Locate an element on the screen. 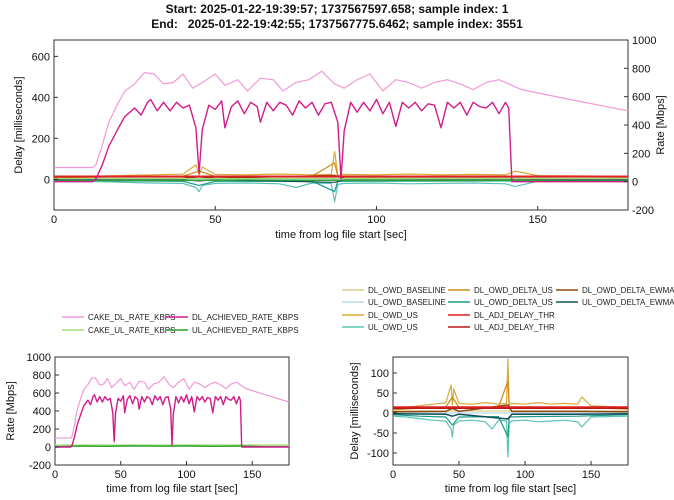  bottom-left-ytick-label: 0 is located at coordinates (48, 448).